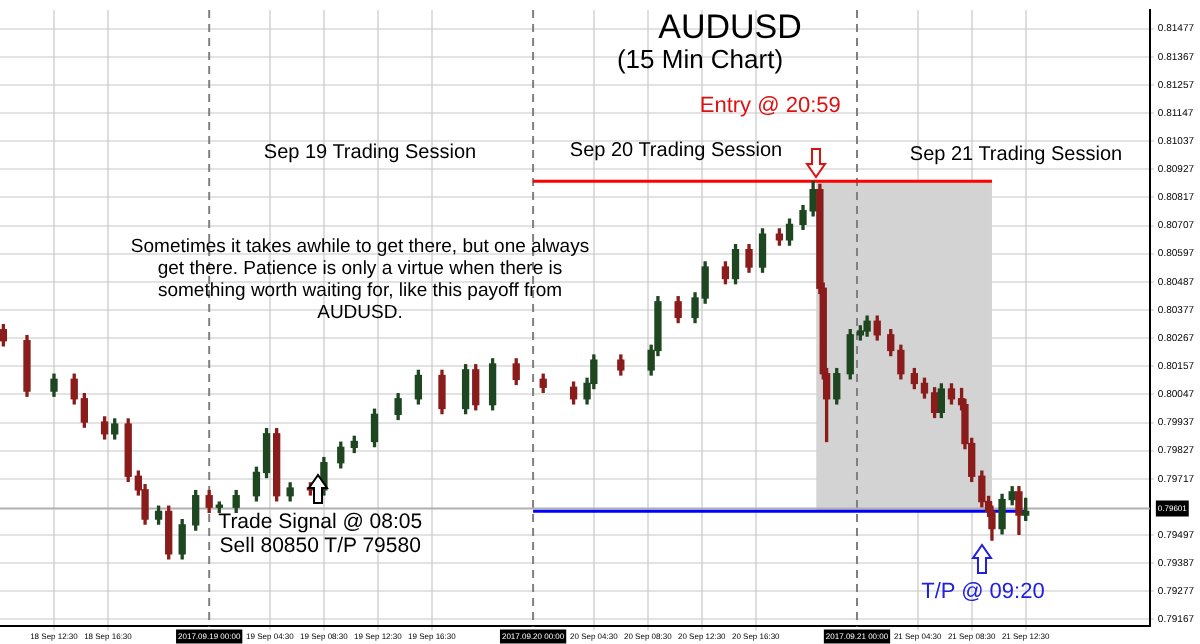  Describe the element at coordinates (730, 28) in the screenshot. I see `chart-title: AUDUSD` at that location.